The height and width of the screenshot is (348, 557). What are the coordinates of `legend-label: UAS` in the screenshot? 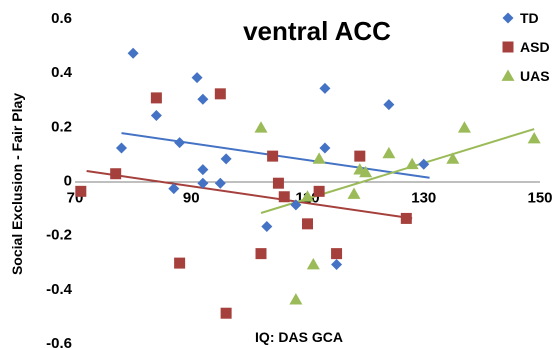 It's located at (535, 76).